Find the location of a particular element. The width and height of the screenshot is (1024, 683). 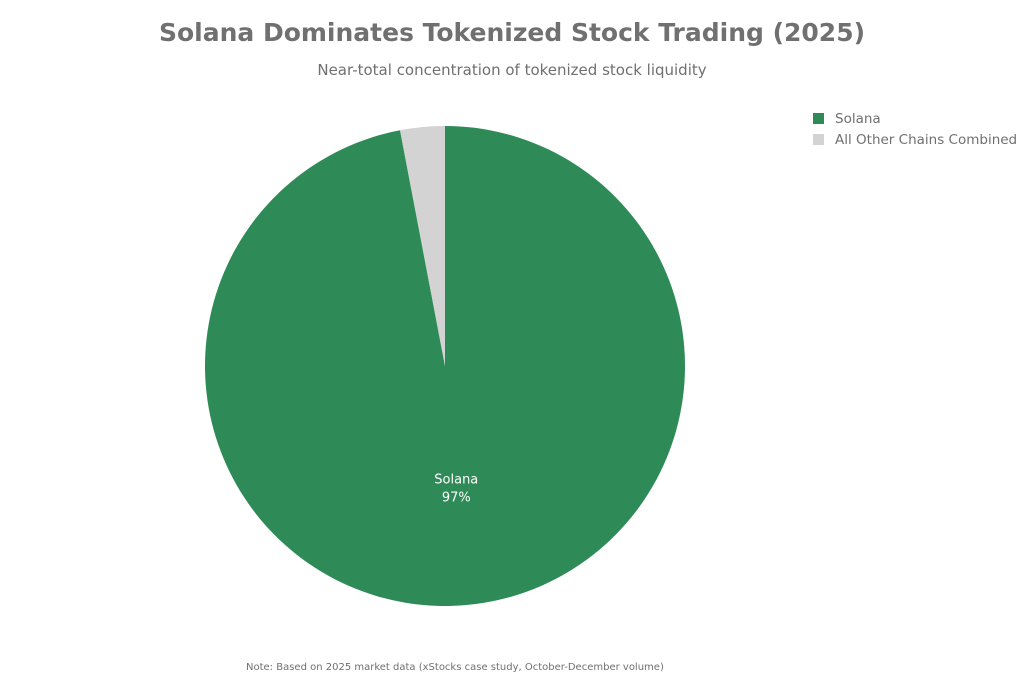

legend-label-other-chains: All Other Chains Combined is located at coordinates (926, 139).